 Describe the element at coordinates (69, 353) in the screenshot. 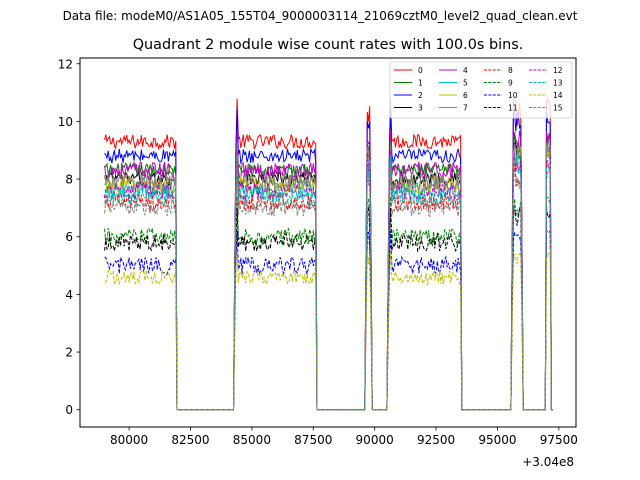

I see `y-tick-label: 2` at that location.